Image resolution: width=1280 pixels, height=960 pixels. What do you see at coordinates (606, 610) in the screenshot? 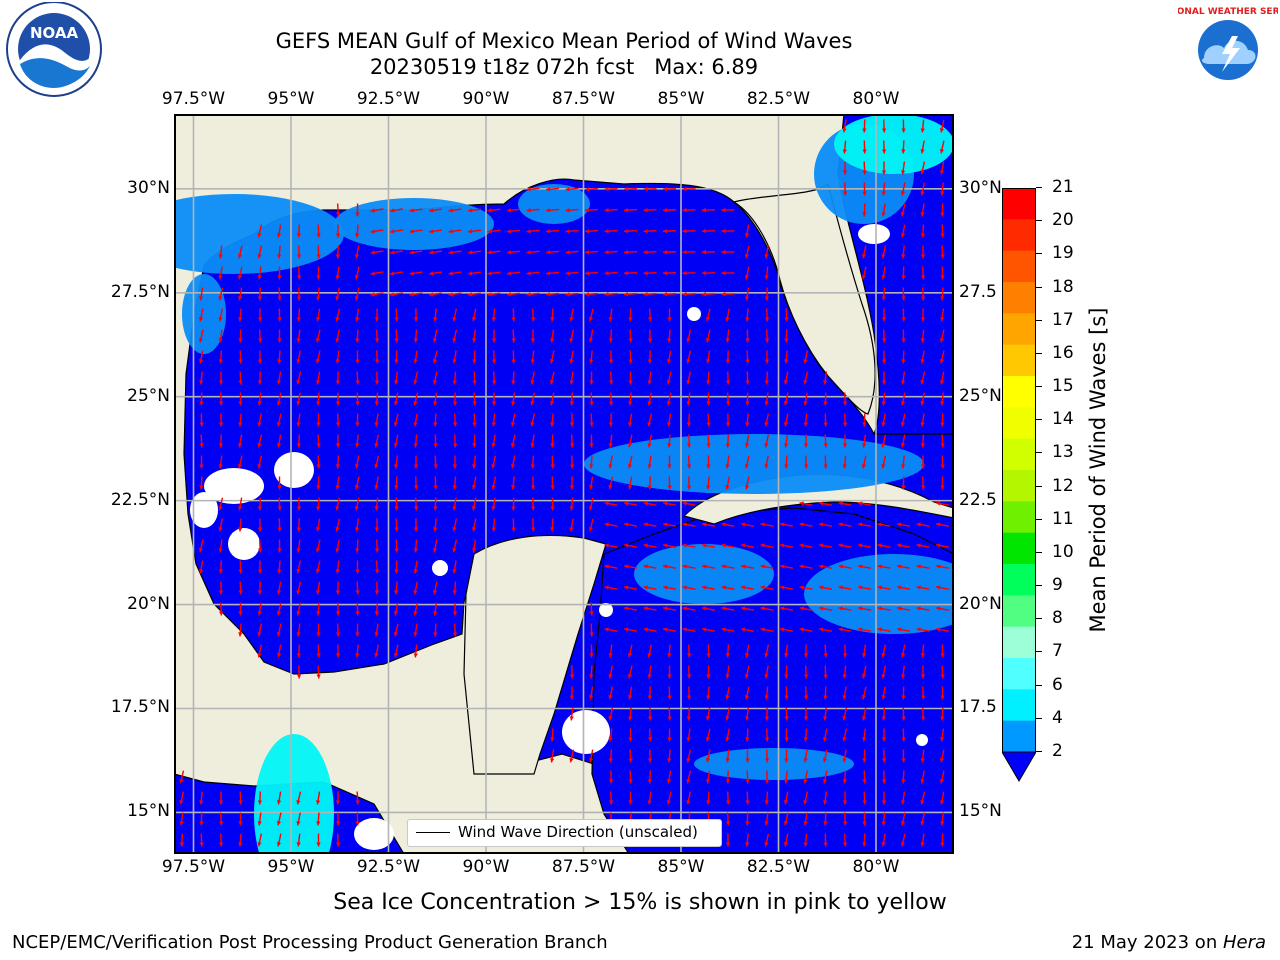
I see `missing-data-area` at bounding box center [606, 610].